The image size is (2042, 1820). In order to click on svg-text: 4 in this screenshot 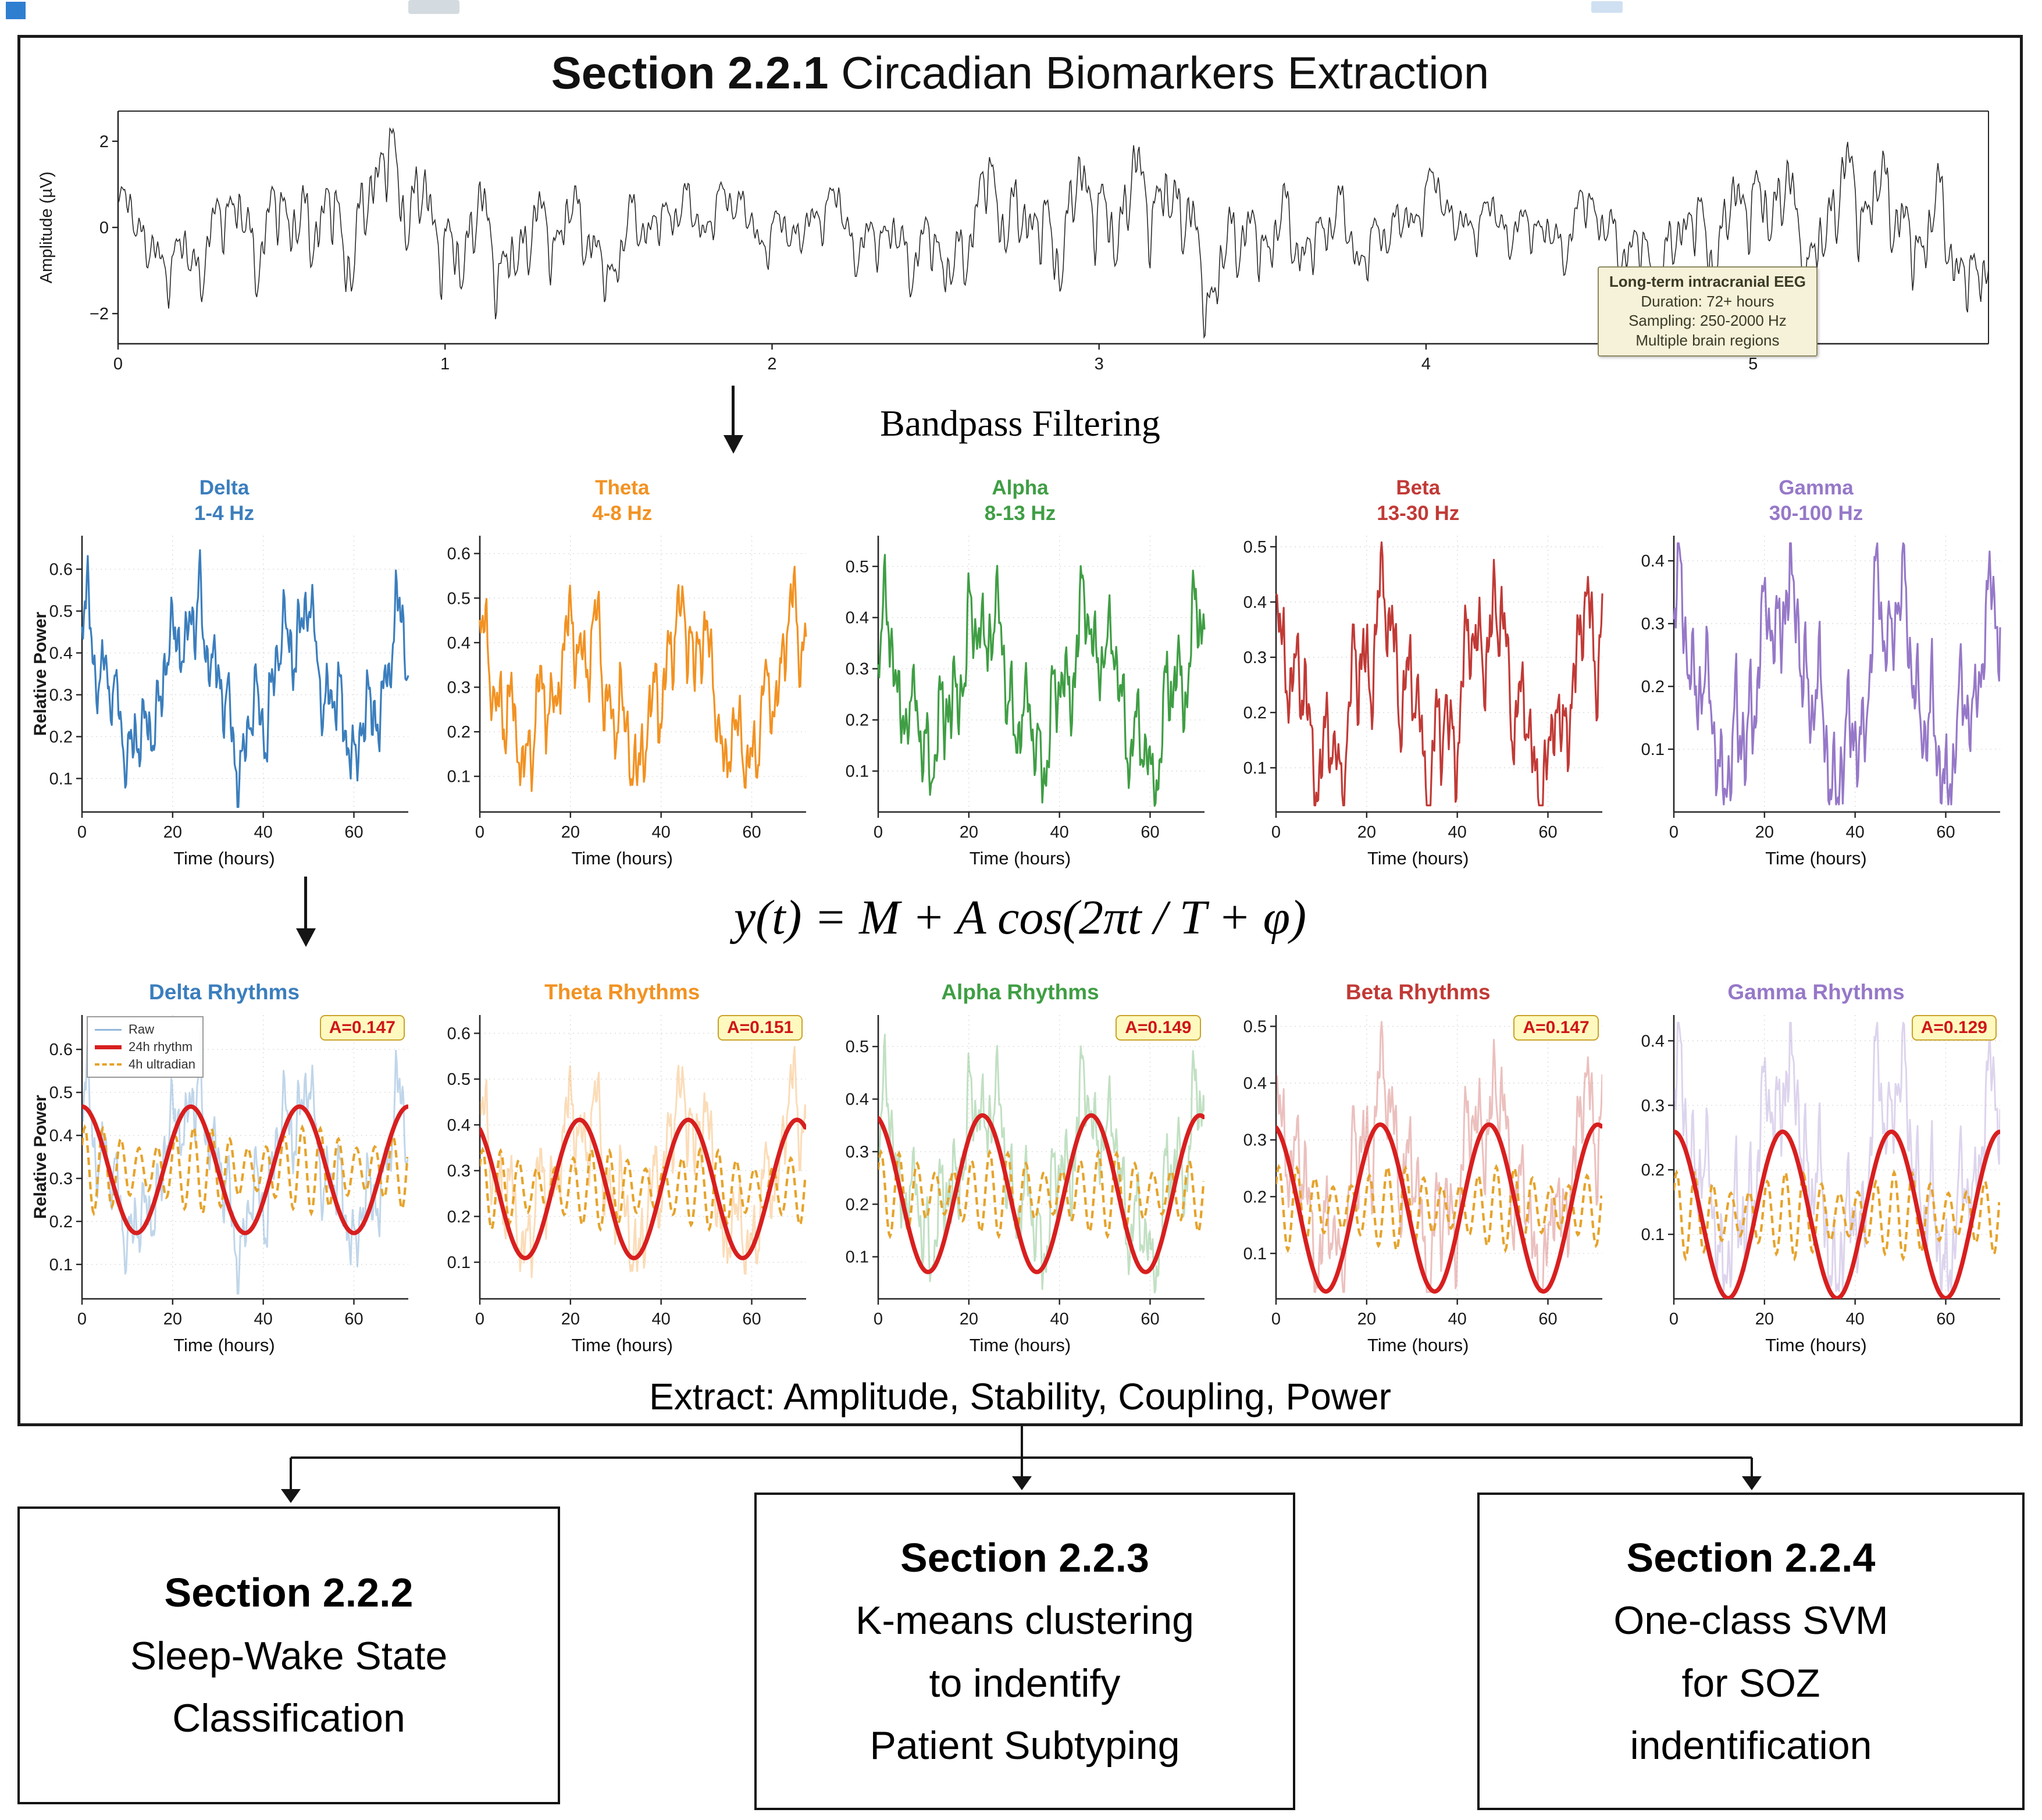, I will do `click(1426, 364)`.